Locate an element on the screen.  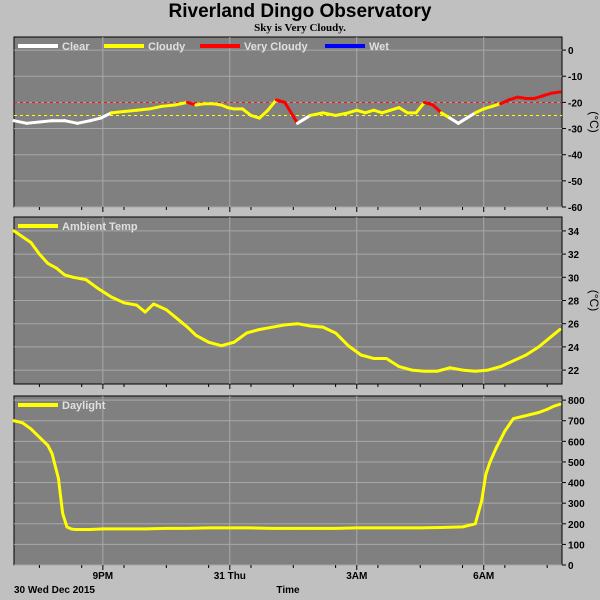
y-tick-label: 200 is located at coordinates (576, 525).